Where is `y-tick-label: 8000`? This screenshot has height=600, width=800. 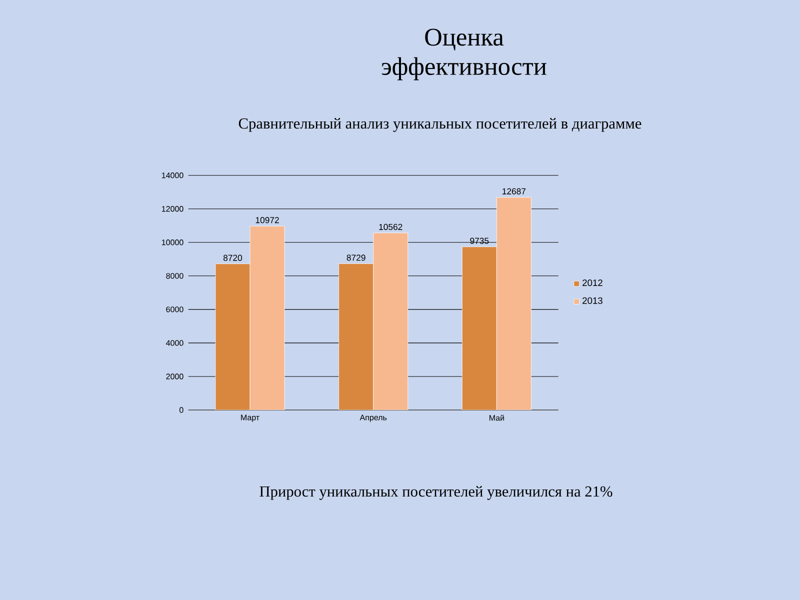
y-tick-label: 8000 is located at coordinates (175, 276).